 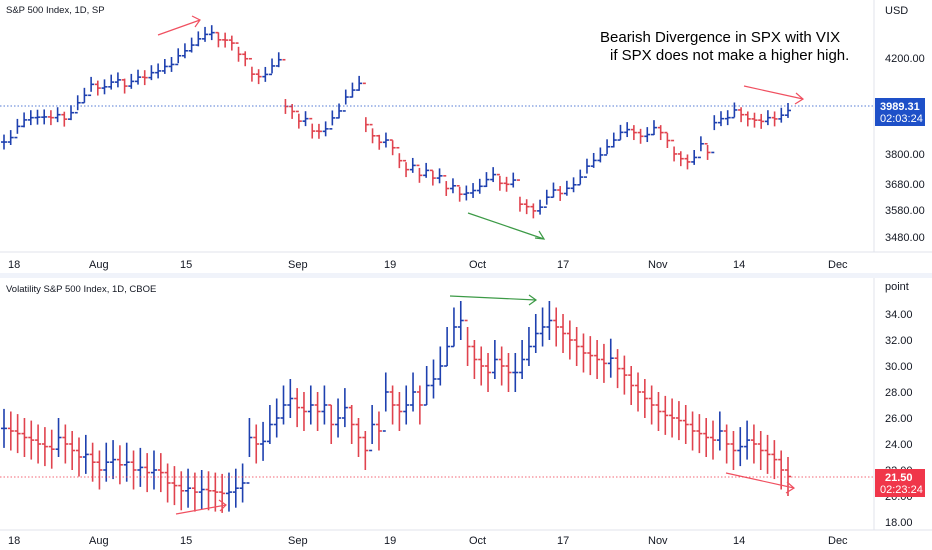 What do you see at coordinates (99, 541) in the screenshot?
I see `vix-x-tick: Aug` at bounding box center [99, 541].